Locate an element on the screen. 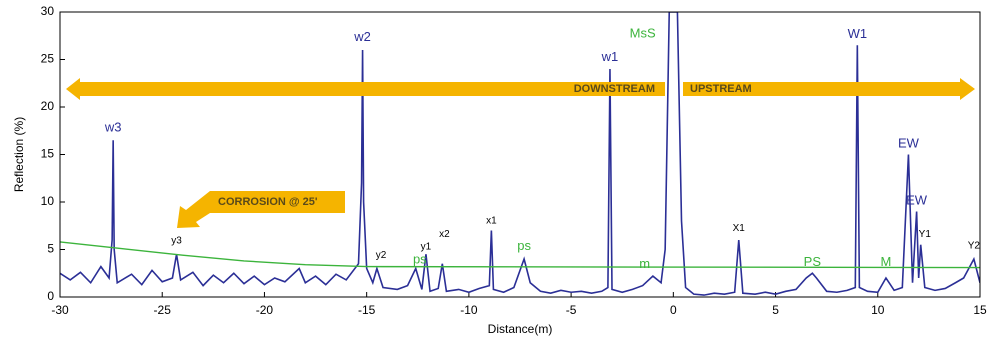 Image resolution: width=997 pixels, height=341 pixels. annotation: Y2 is located at coordinates (974, 245).